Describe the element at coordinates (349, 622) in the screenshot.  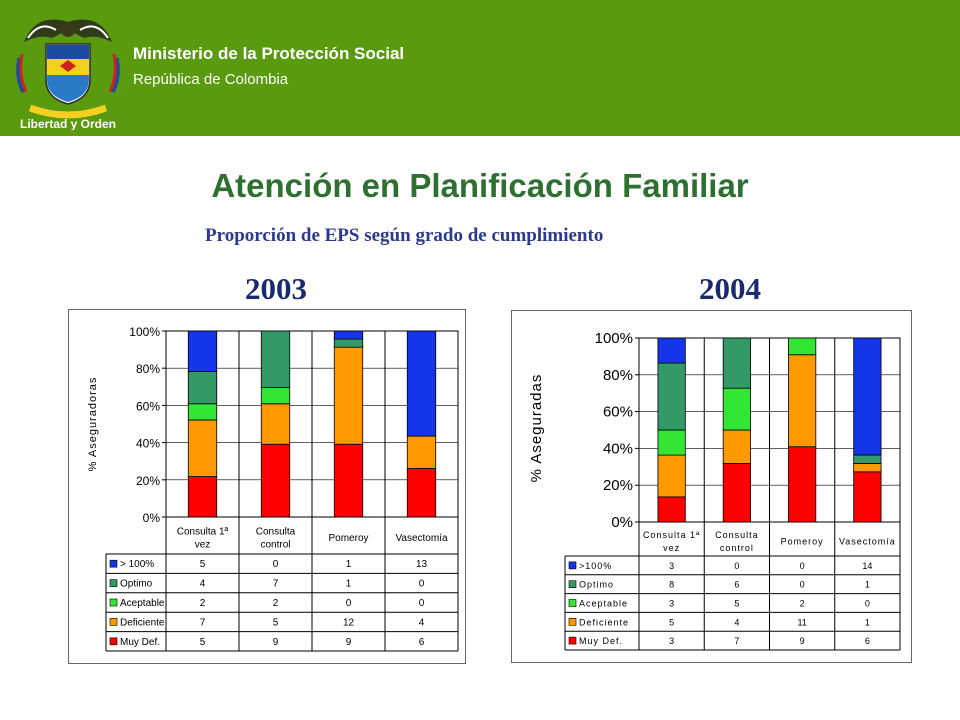
I see `table-value: 12` at that location.